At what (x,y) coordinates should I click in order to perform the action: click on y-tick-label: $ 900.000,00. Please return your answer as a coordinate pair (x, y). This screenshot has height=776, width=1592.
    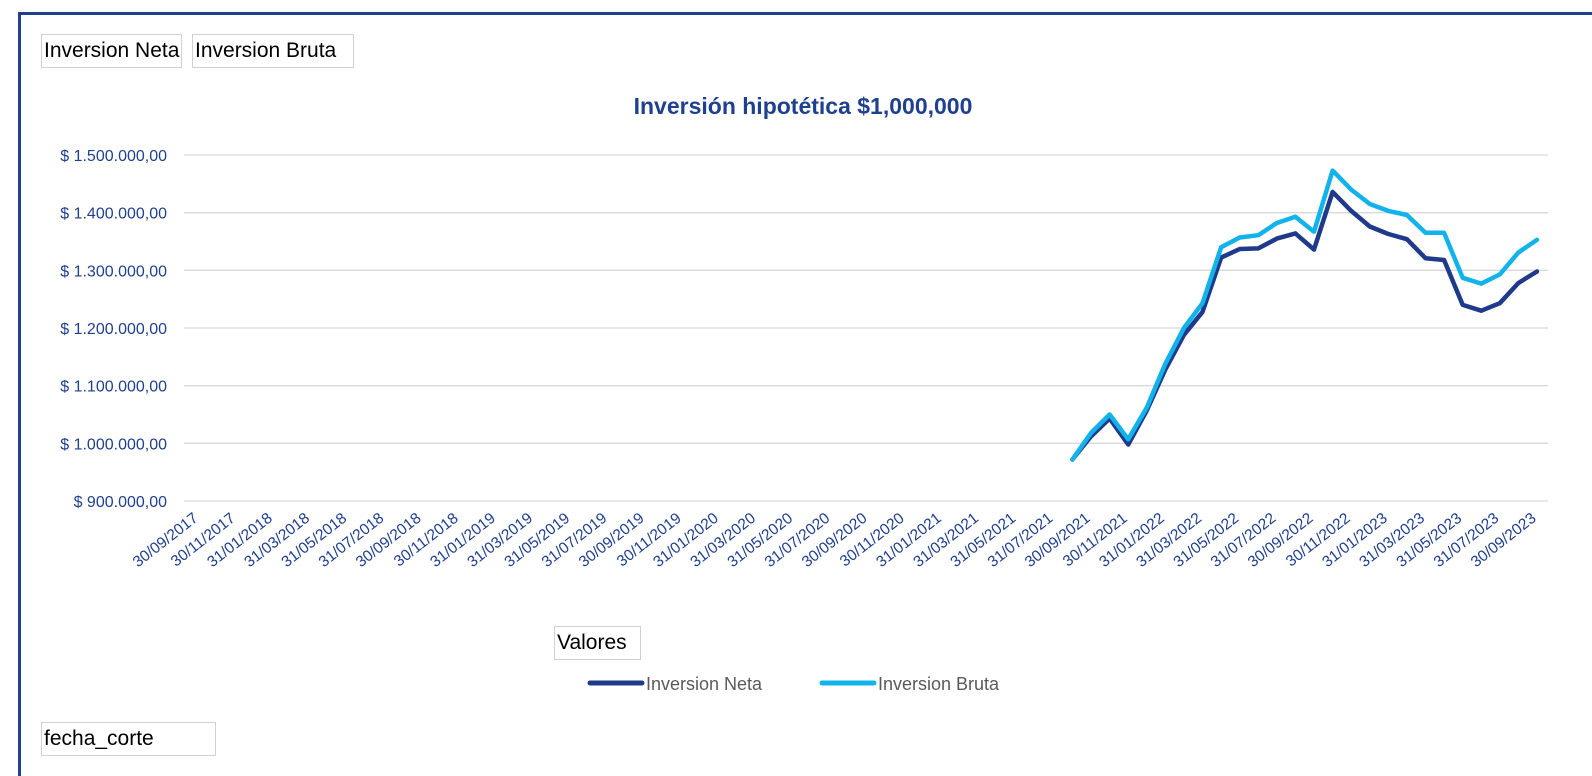
    Looking at the image, I should click on (121, 502).